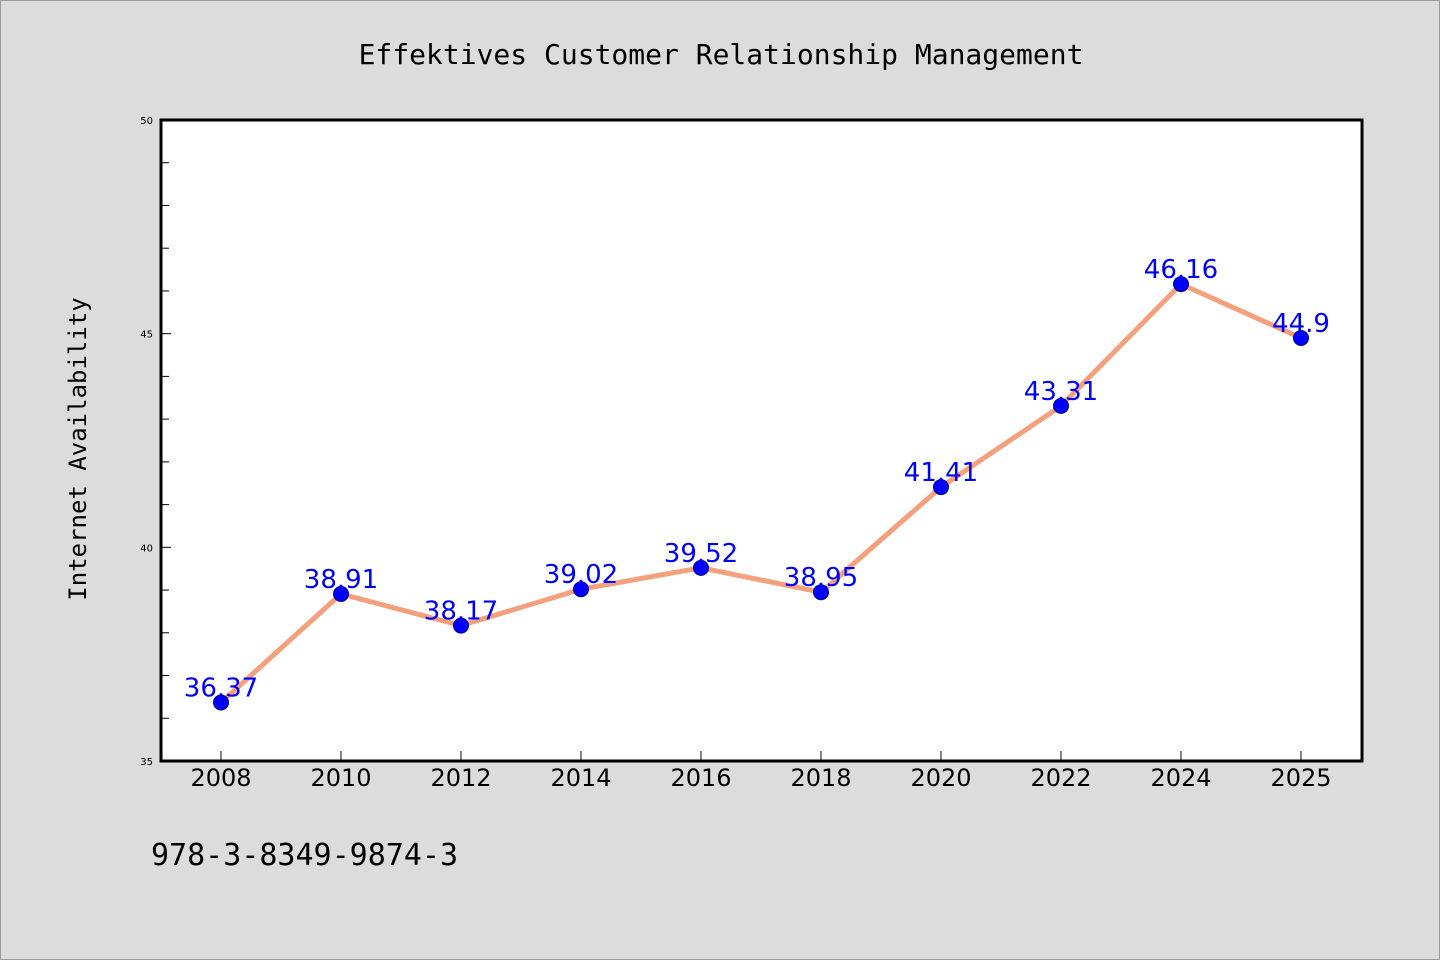  Describe the element at coordinates (581, 575) in the screenshot. I see `data-label: 39.02` at that location.